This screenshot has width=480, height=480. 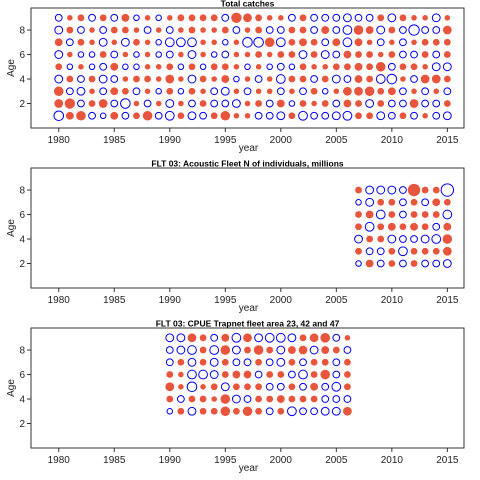 I want to click on x-tick-label: 1990, so click(x=170, y=460).